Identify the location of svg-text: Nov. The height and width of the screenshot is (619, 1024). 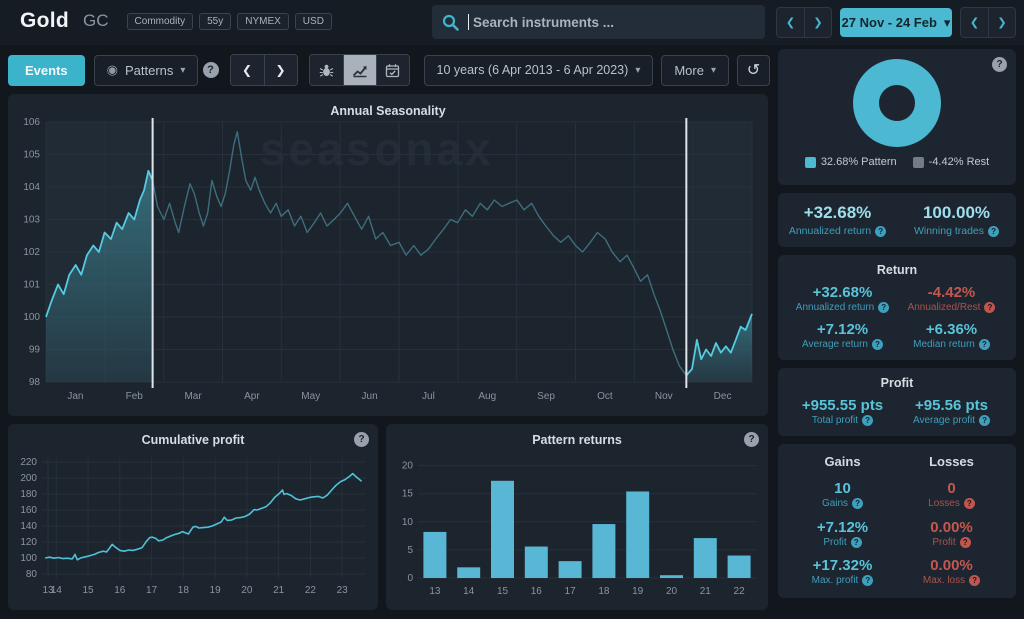
(664, 396).